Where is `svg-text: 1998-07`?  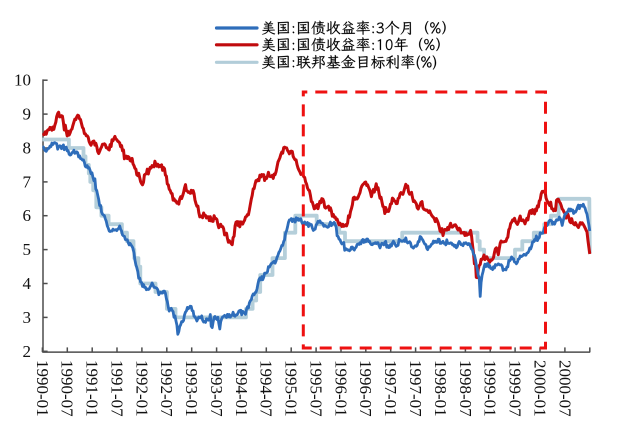
svg-text: 1998-07 is located at coordinates (465, 388).